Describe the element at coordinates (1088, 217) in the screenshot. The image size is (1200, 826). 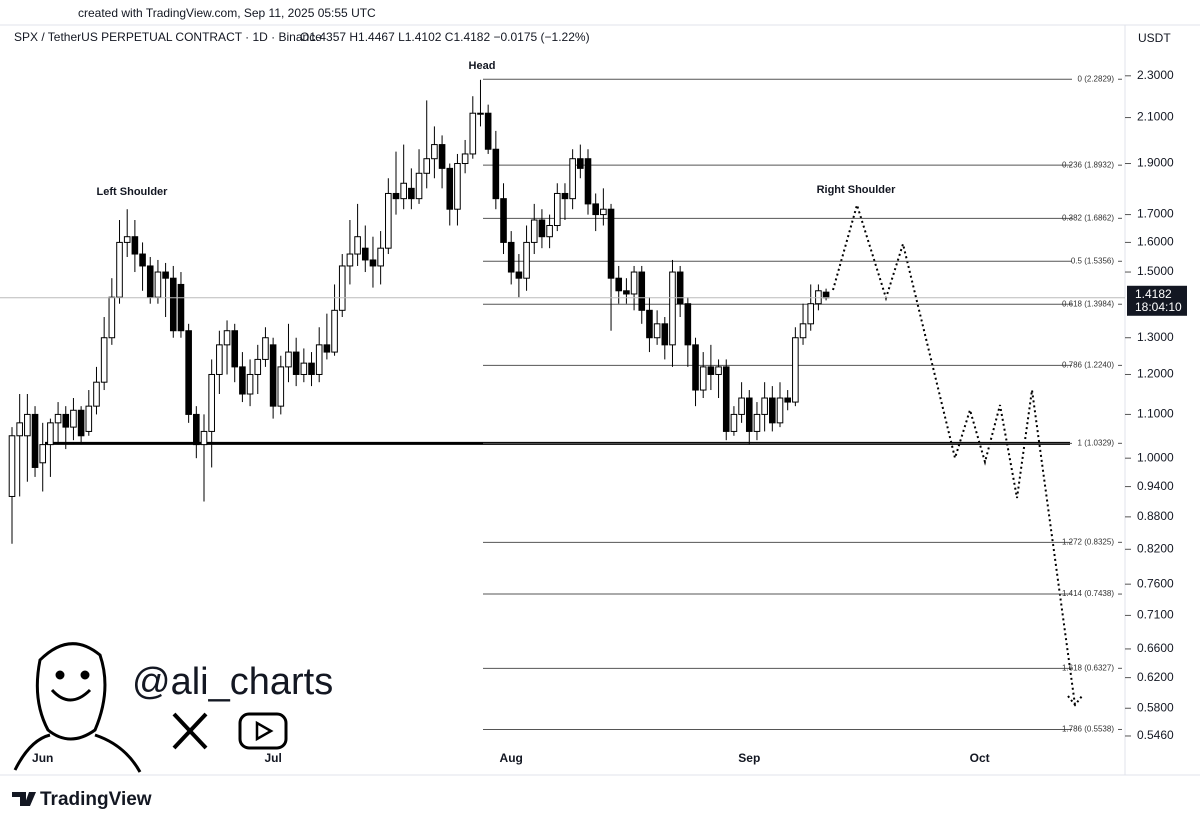
I see `fib-label: 0.382 (1.6862)` at that location.